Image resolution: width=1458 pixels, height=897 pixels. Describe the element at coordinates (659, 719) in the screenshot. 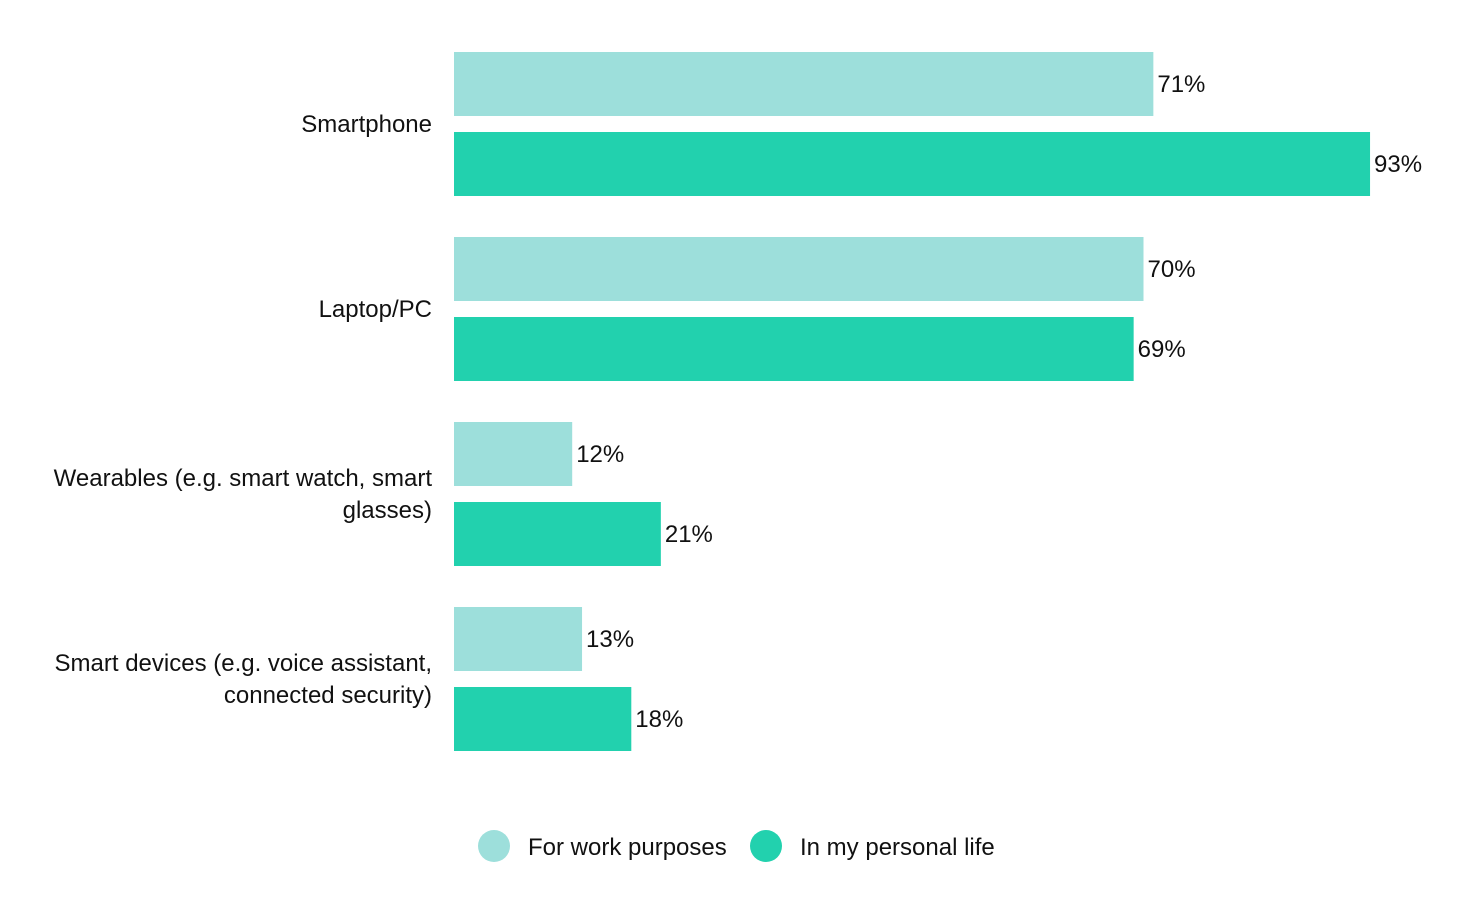

I see `data-label: 18%` at that location.